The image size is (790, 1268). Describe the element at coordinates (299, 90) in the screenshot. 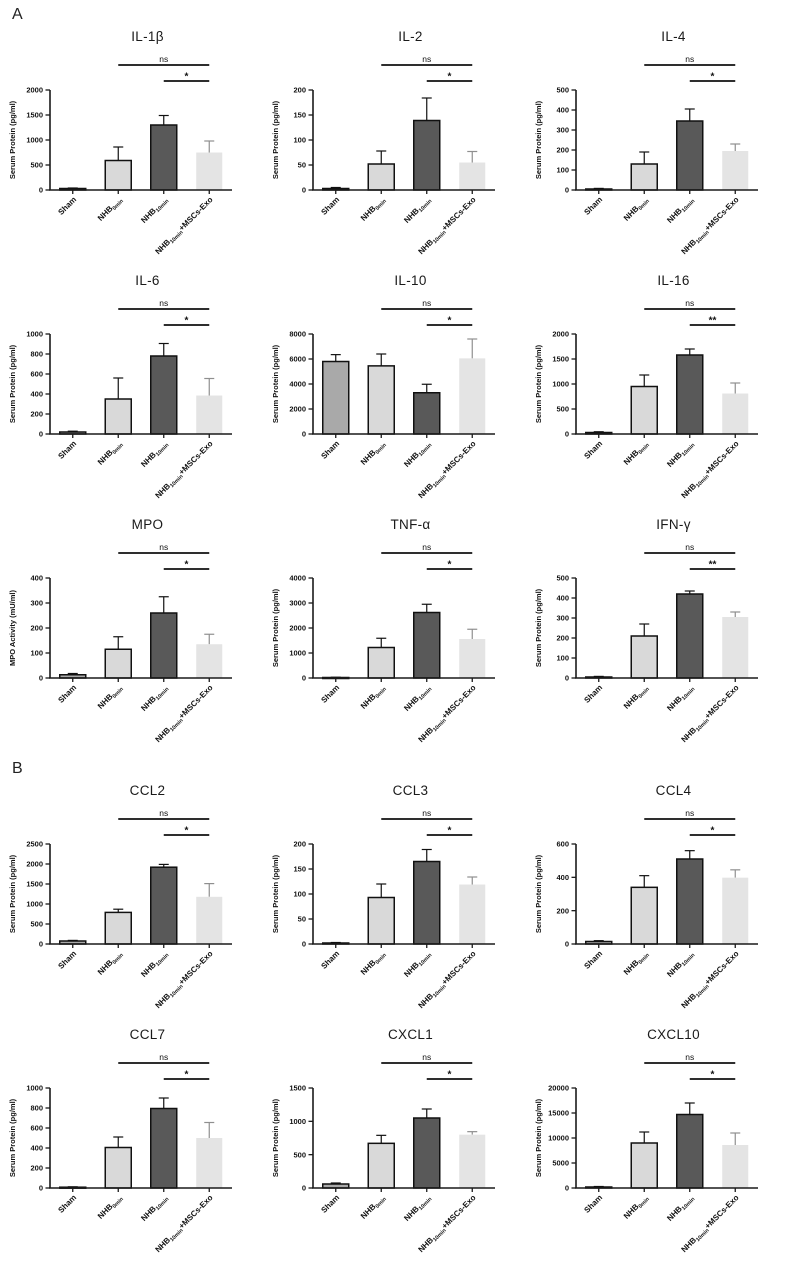

I see `y-tick-label: 200` at that location.